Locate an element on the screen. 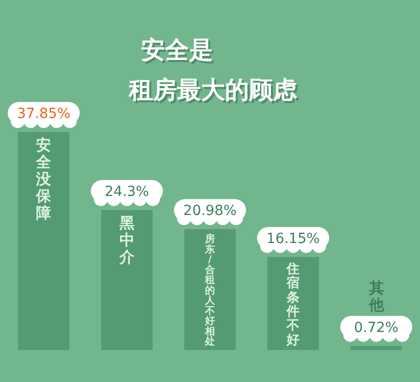  data-label: 37.85% is located at coordinates (43, 114).